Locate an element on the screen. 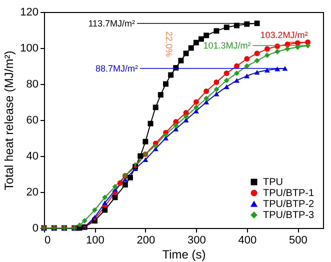 The image size is (331, 262). y-tick-label: 0 is located at coordinates (35, 228).